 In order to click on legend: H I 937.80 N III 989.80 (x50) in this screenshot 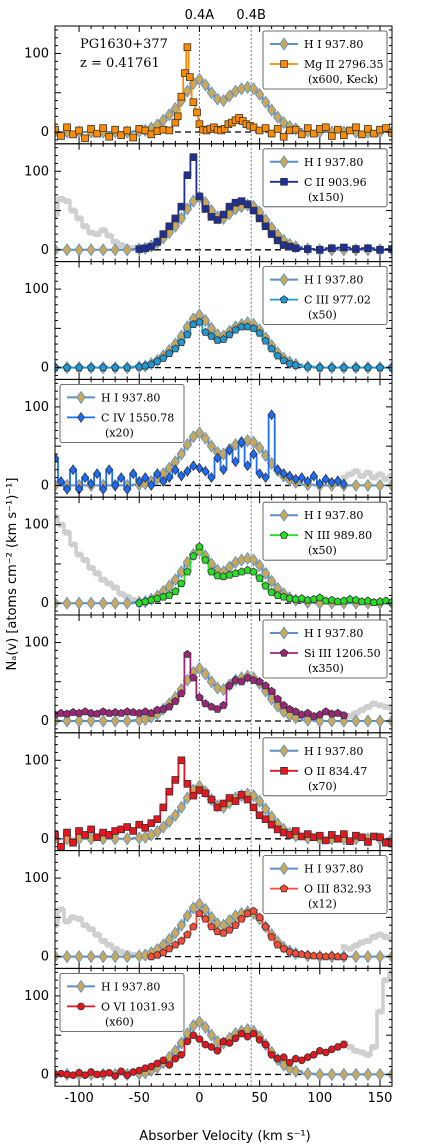, I will do `click(325, 531)`.